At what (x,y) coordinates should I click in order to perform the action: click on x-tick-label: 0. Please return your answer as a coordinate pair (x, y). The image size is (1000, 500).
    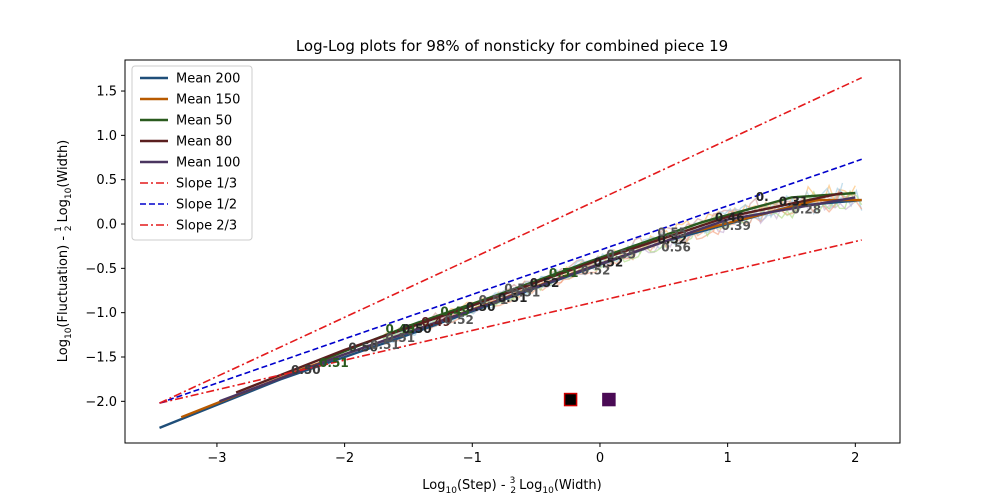
    Looking at the image, I should click on (600, 458).